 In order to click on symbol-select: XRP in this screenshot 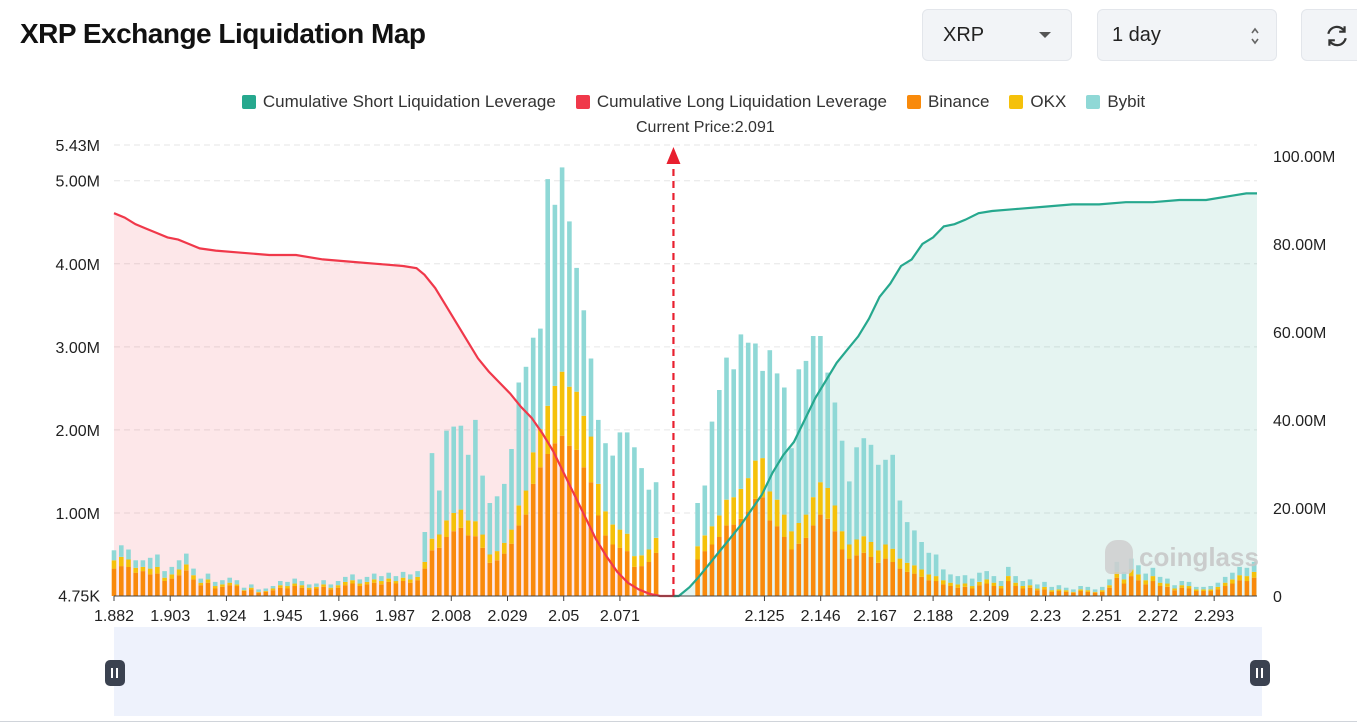, I will do `click(997, 35)`.